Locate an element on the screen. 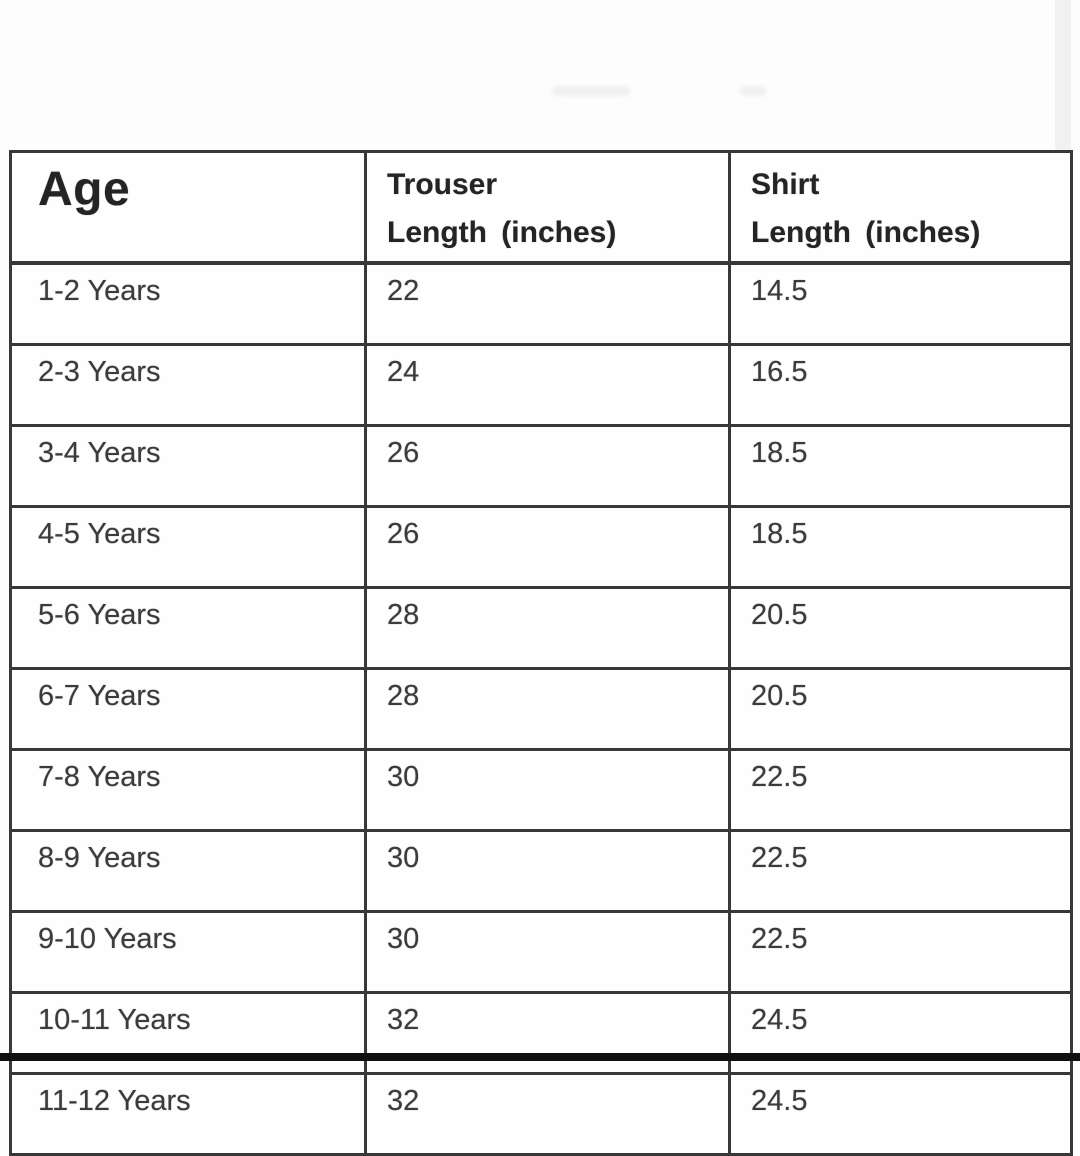 The width and height of the screenshot is (1080, 1156). table-row: 3-4 Years 26 18.5 is located at coordinates (541, 466).